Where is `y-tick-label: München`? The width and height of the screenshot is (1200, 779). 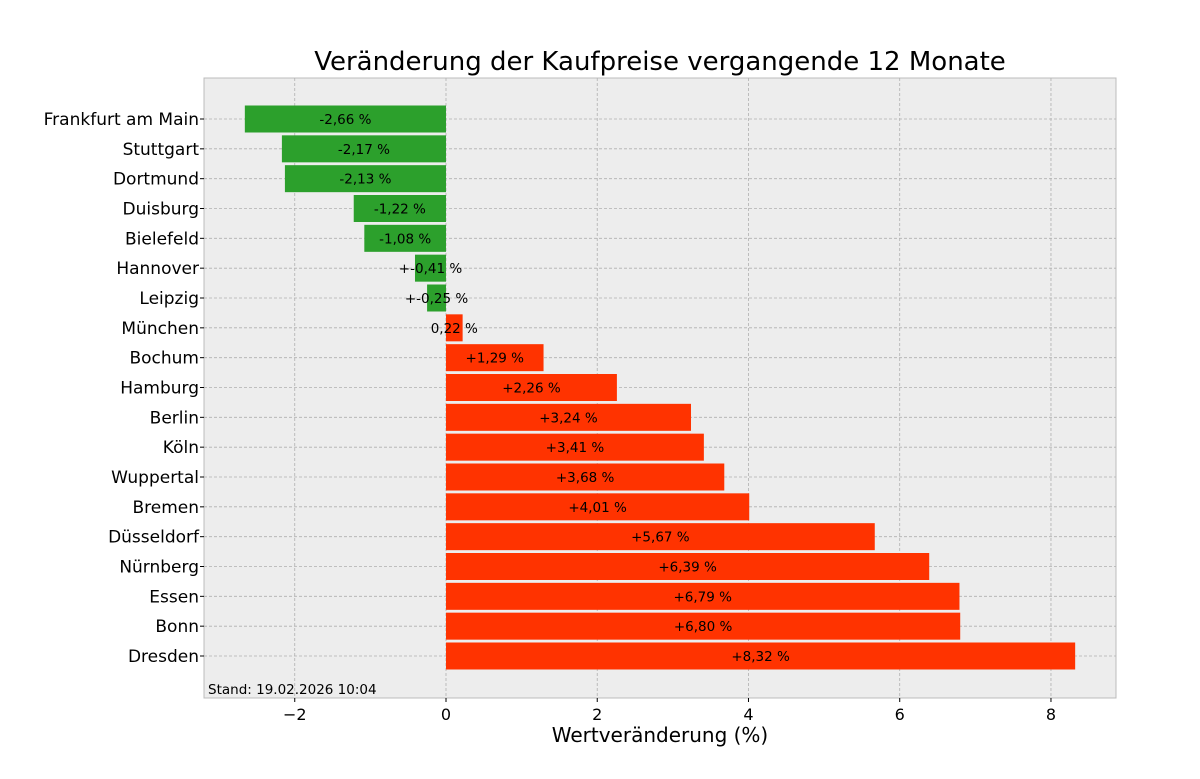 y-tick-label: München is located at coordinates (160, 329).